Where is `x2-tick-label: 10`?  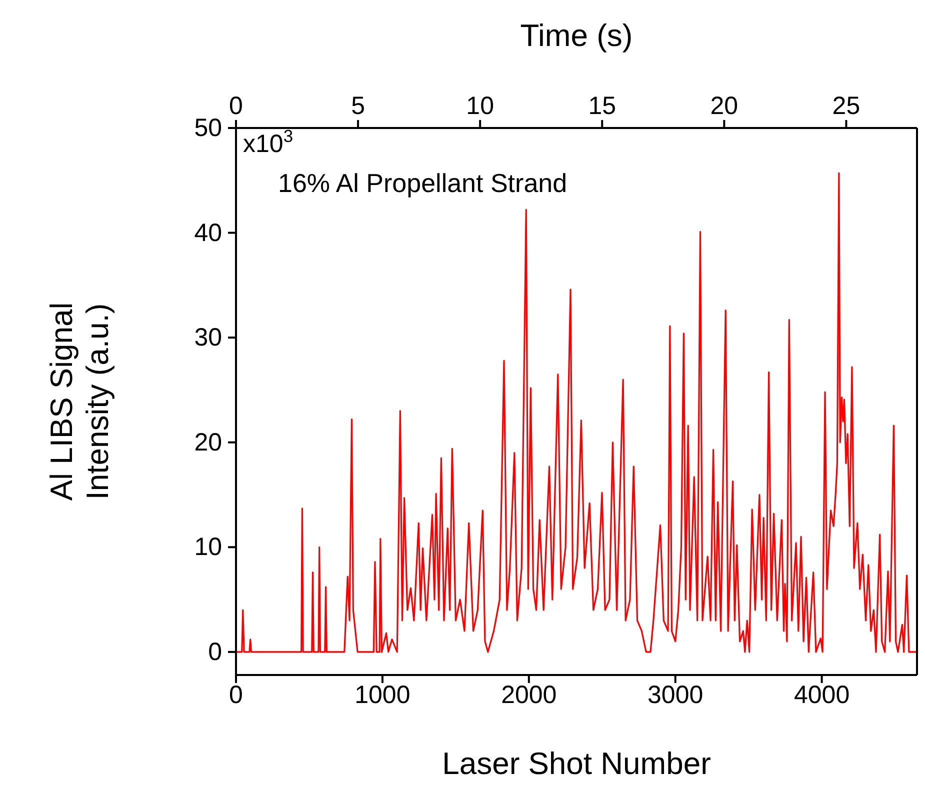
x2-tick-label: 10 is located at coordinates (480, 106).